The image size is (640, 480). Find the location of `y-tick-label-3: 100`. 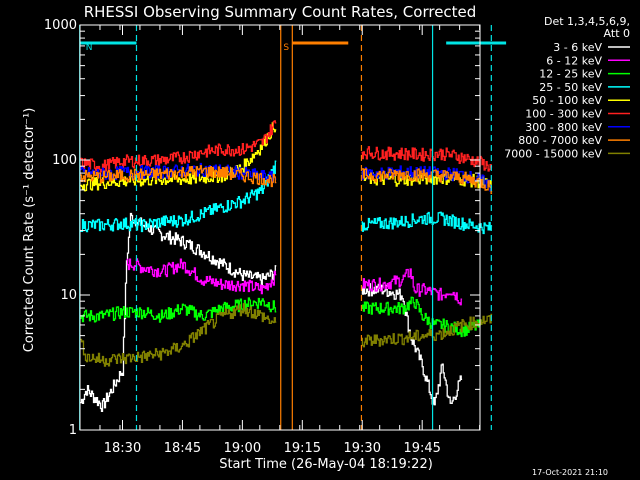

y-tick-label-3: 100 is located at coordinates (64, 160).